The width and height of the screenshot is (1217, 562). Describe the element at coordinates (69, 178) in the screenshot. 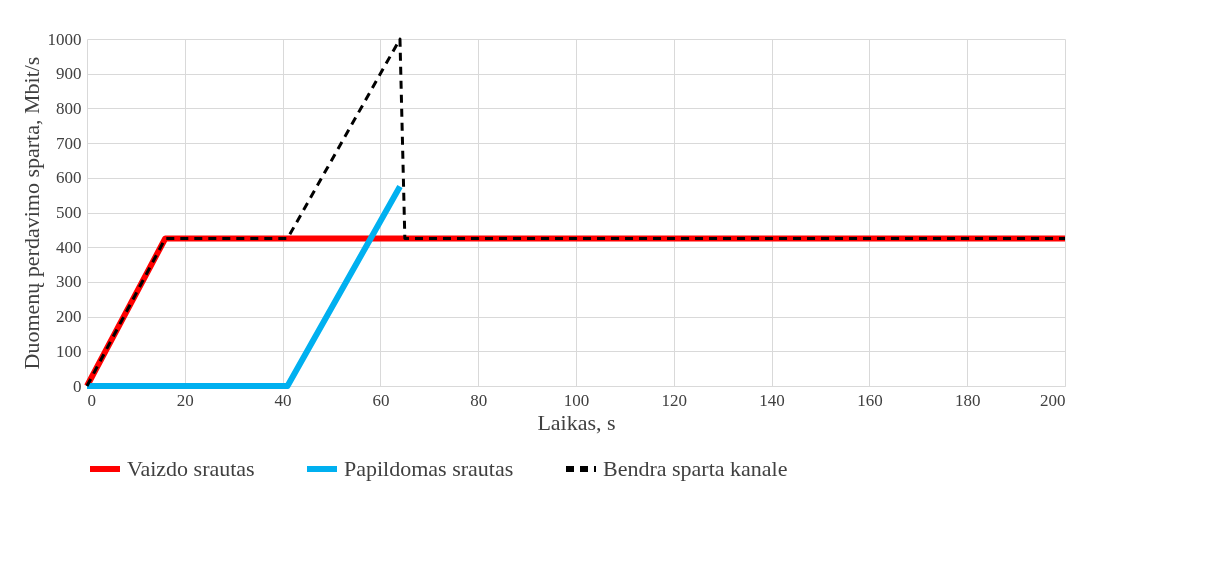

I see `y-tick-label: 600` at that location.